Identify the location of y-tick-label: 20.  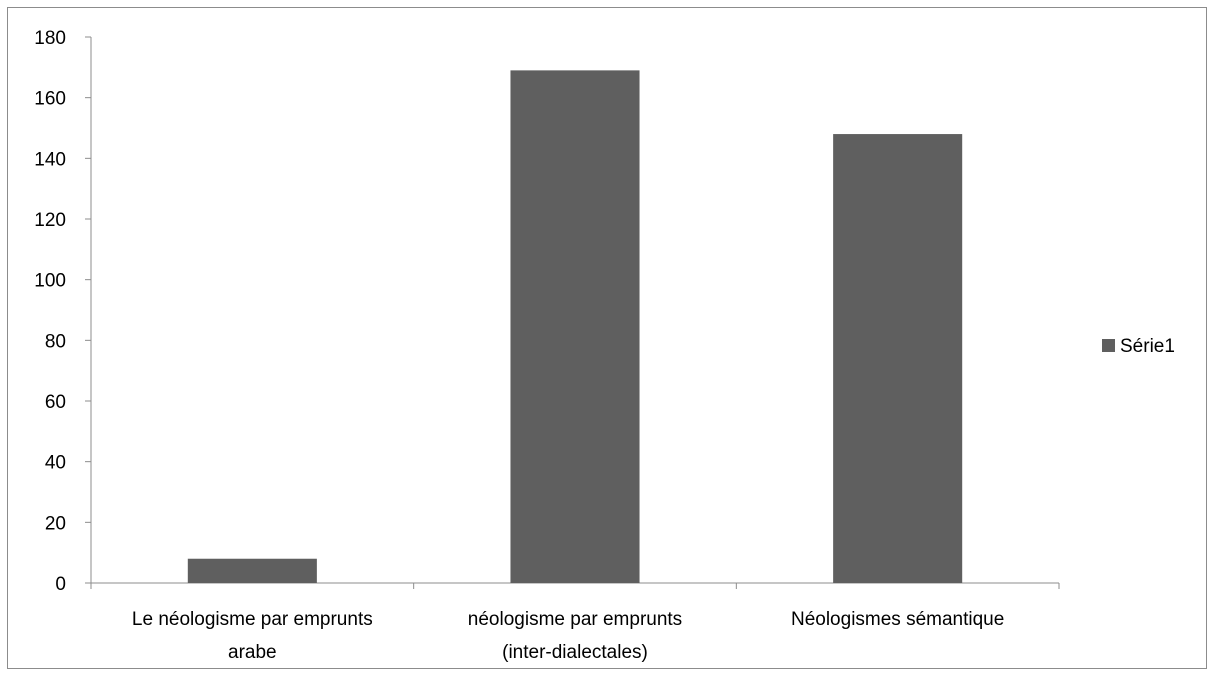
(55, 523).